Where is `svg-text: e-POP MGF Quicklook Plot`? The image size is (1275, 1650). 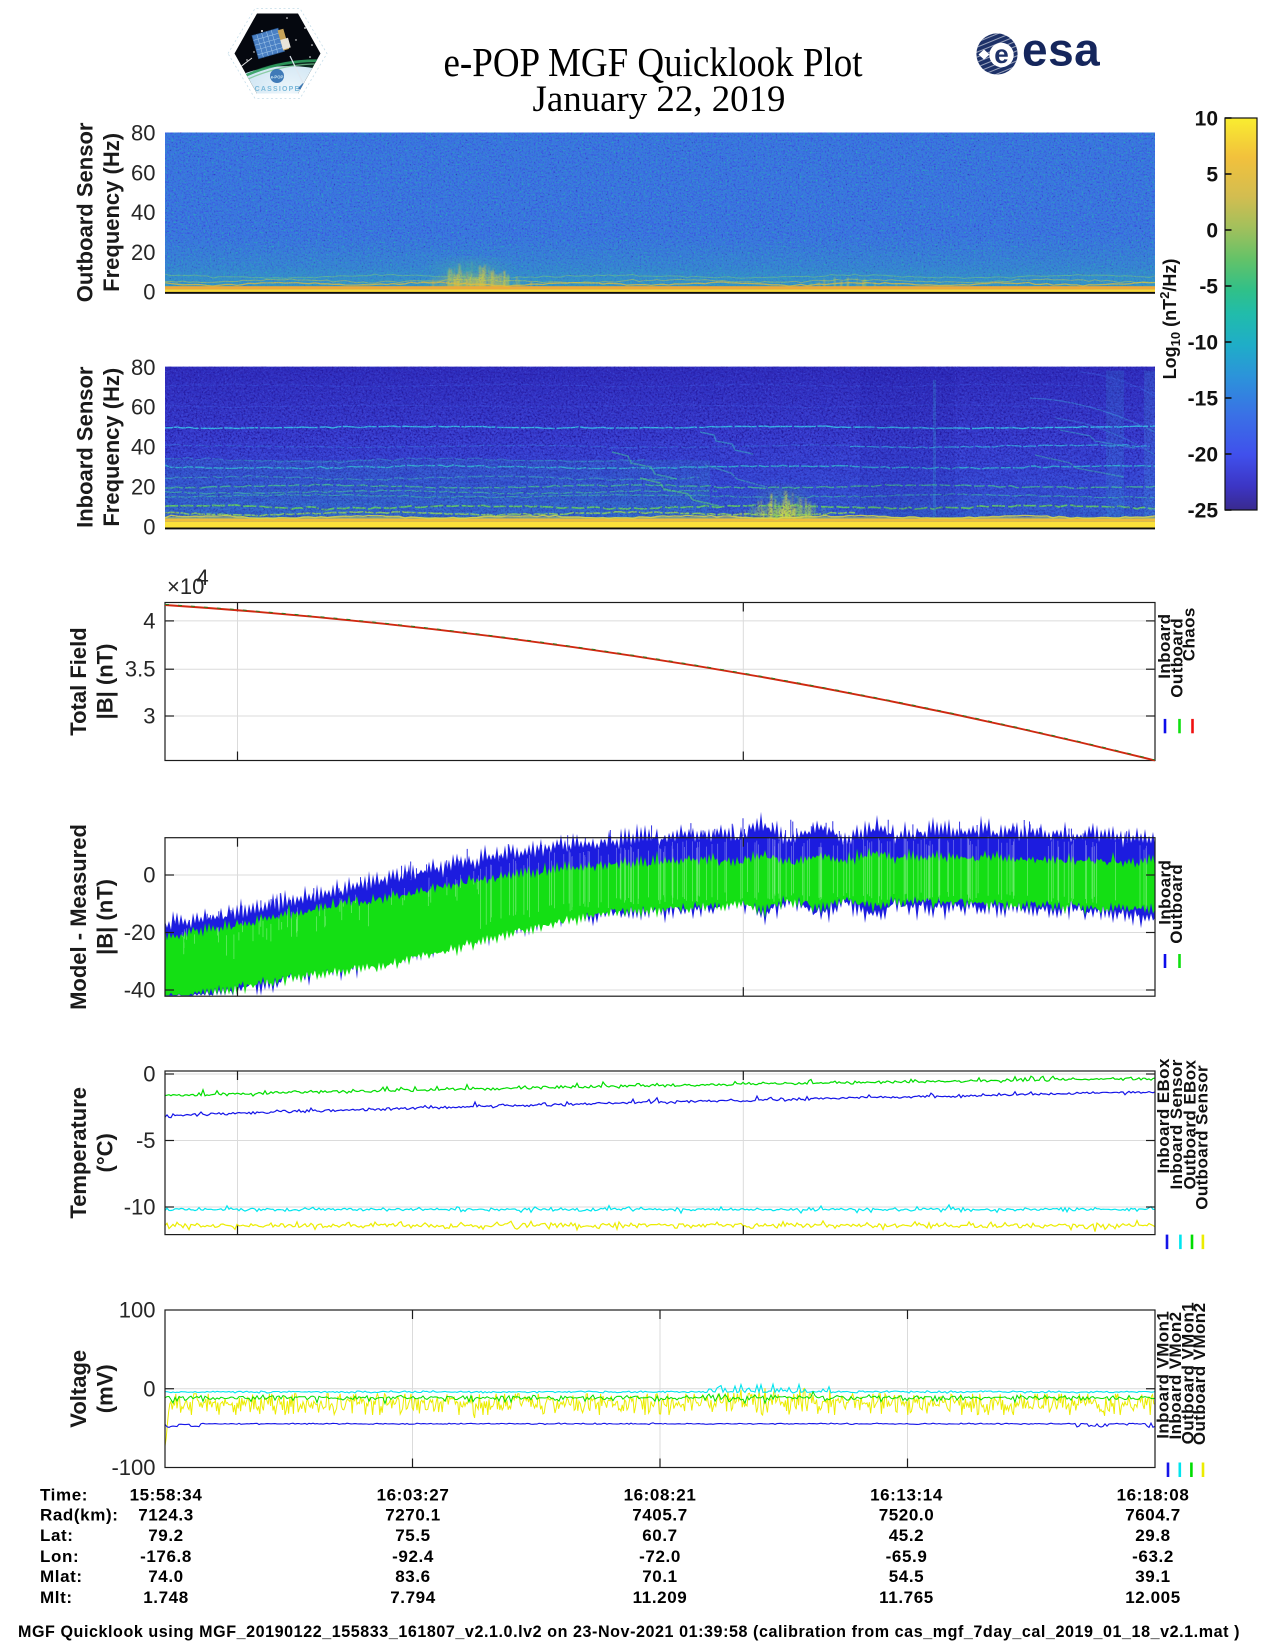 svg-text: e-POP MGF Quicklook Plot is located at coordinates (654, 62).